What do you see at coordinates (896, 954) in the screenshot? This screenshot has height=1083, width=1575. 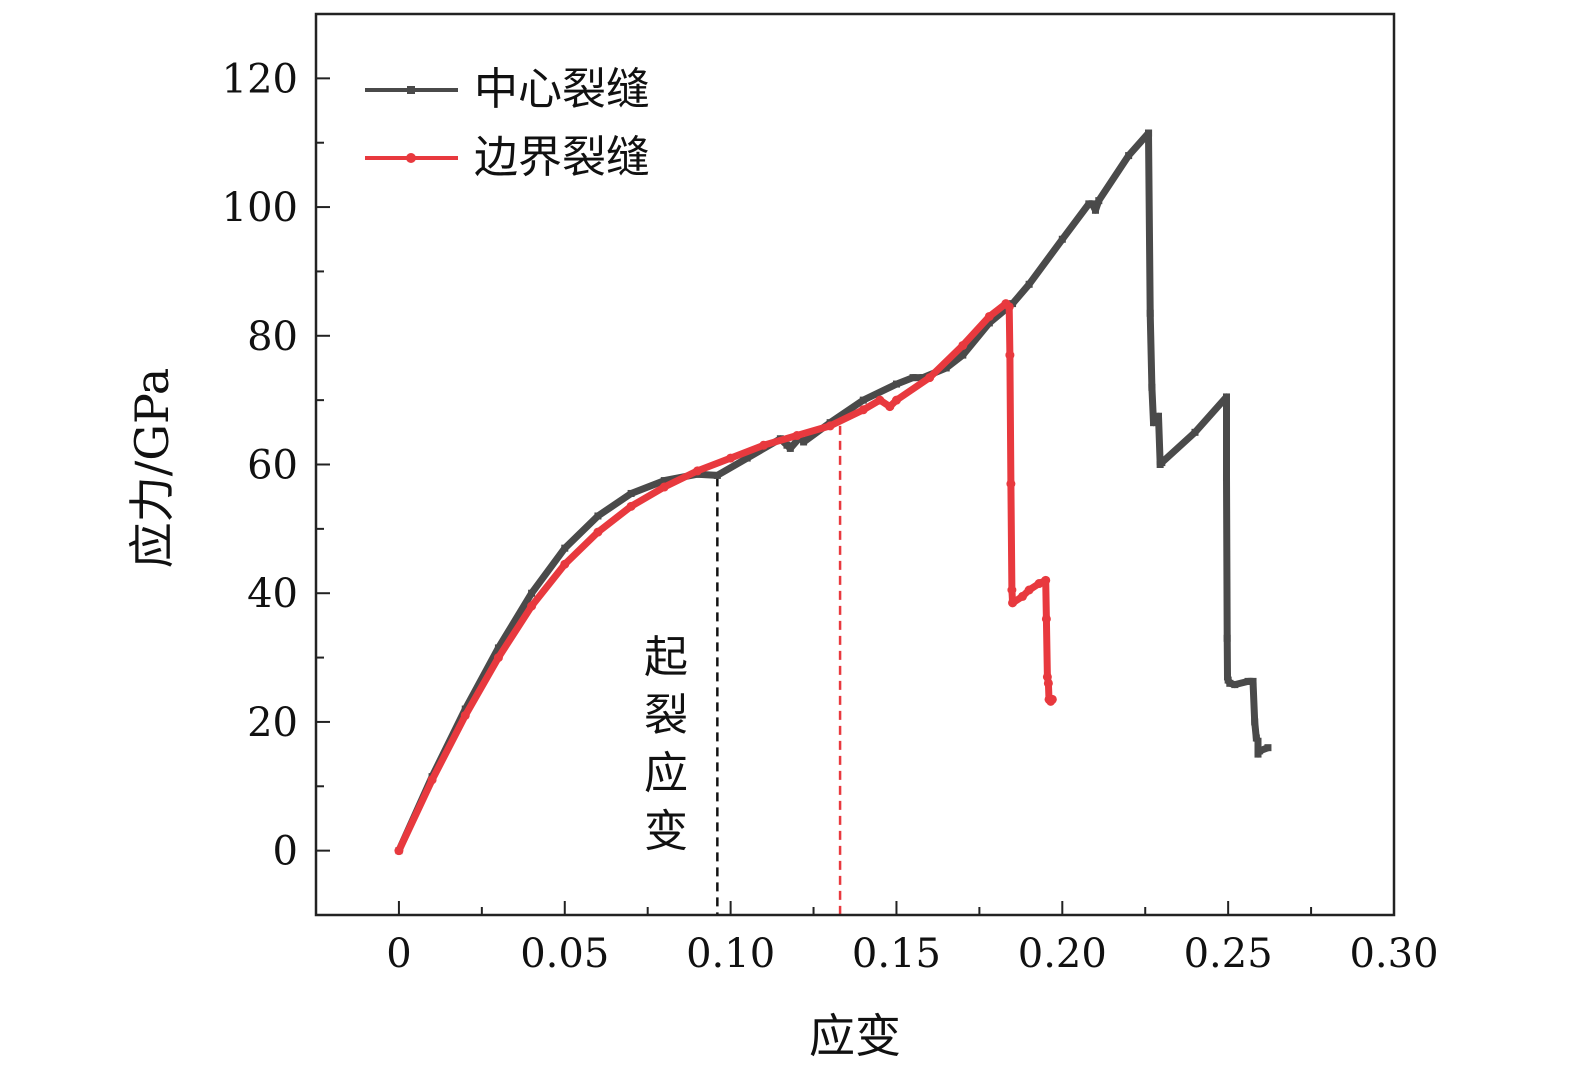 I see `x-tick-label: 0.15` at bounding box center [896, 954].